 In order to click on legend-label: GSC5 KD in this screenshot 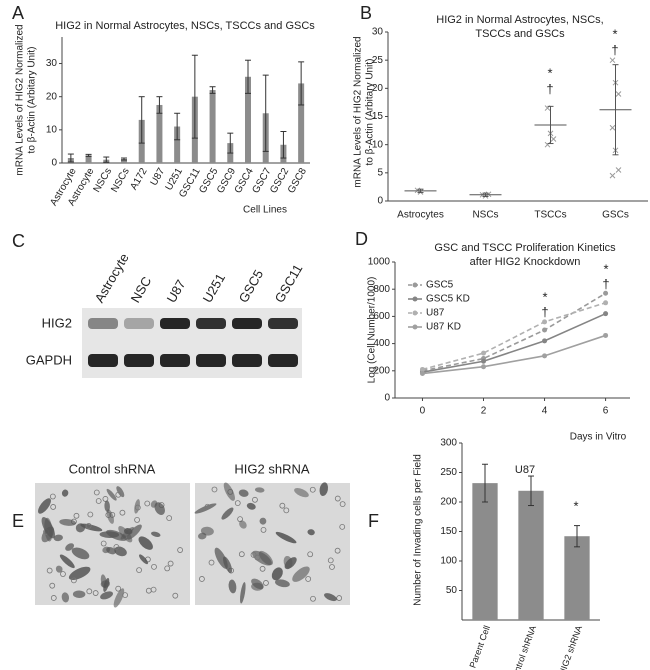, I will do `click(448, 299)`.